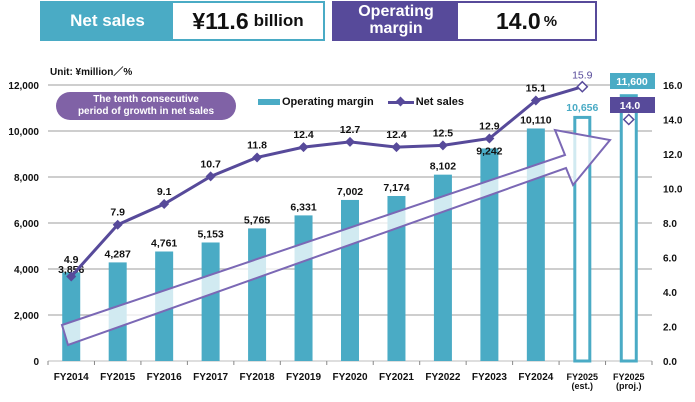  I want to click on left-axis-tick: 4,000, so click(26, 270).